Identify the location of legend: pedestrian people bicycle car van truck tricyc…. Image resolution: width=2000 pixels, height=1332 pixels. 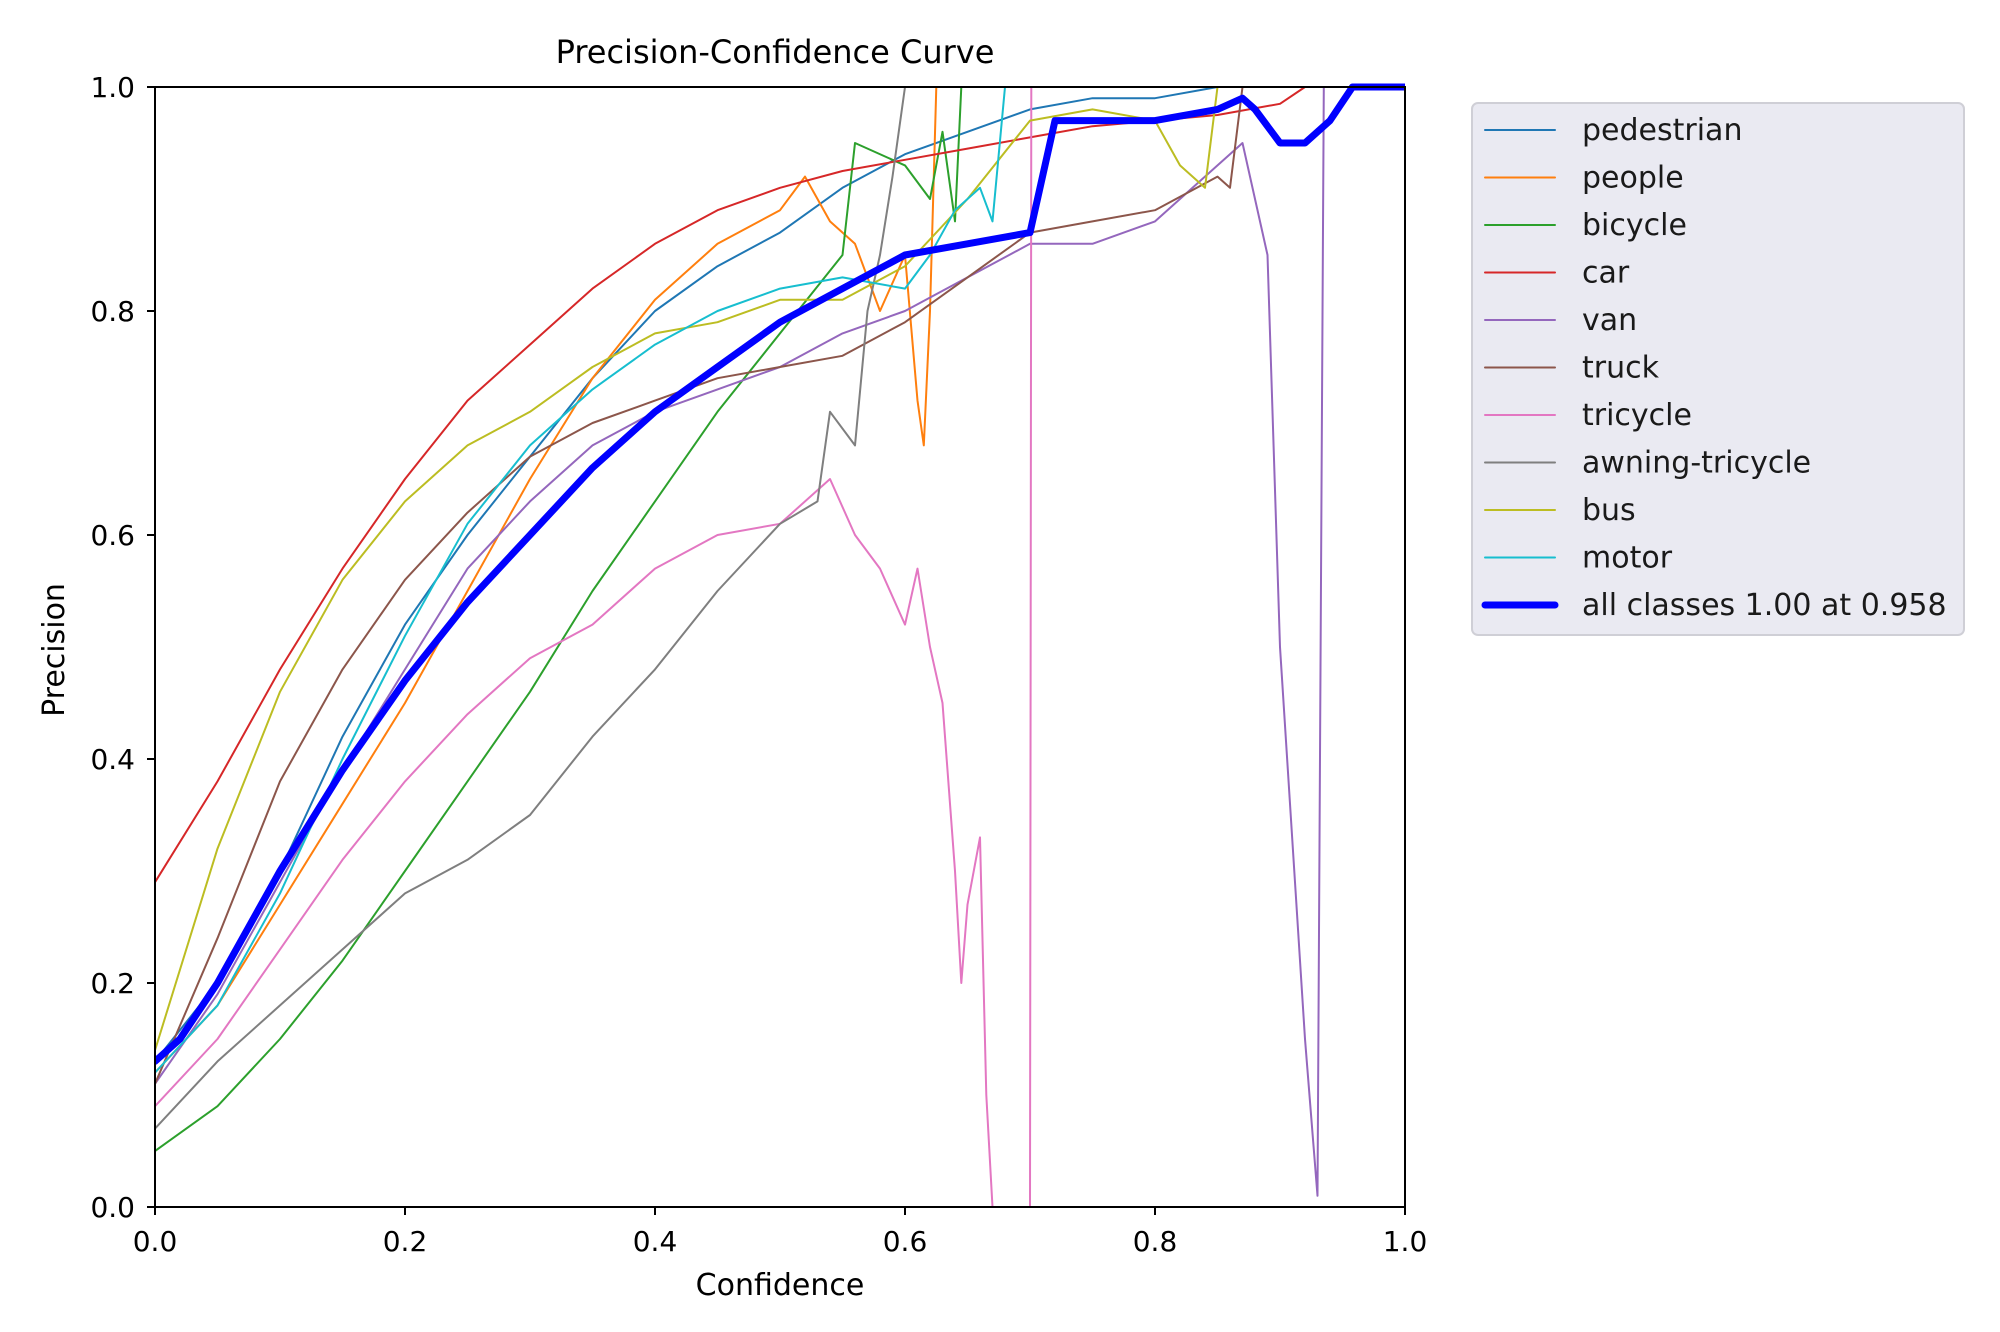
(1718, 369).